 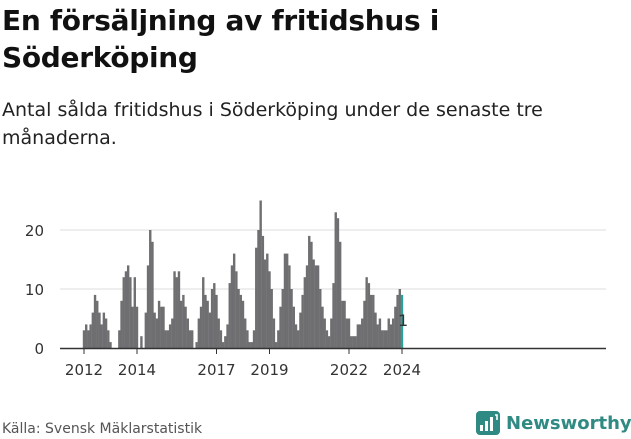 I want to click on gridlines, so click(x=333, y=259).